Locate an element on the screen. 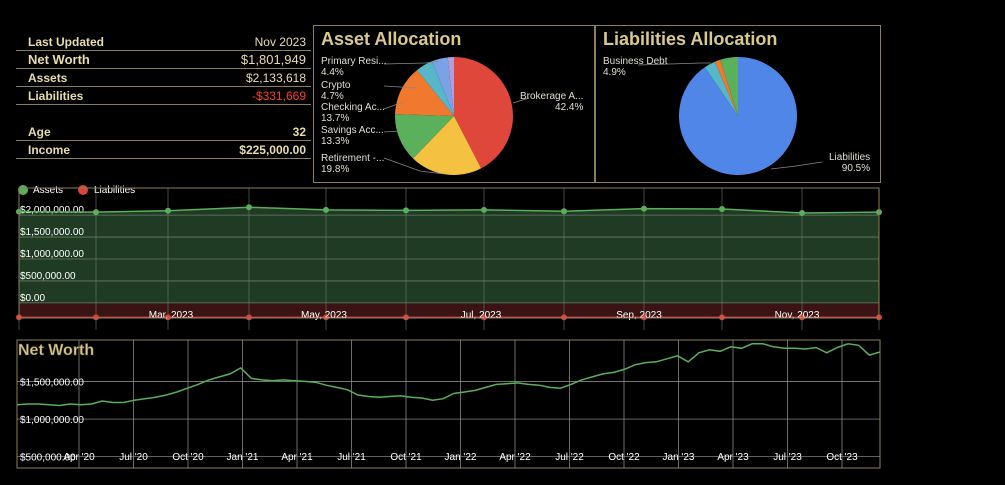  liabilities-value: -$331,669 is located at coordinates (278, 95).